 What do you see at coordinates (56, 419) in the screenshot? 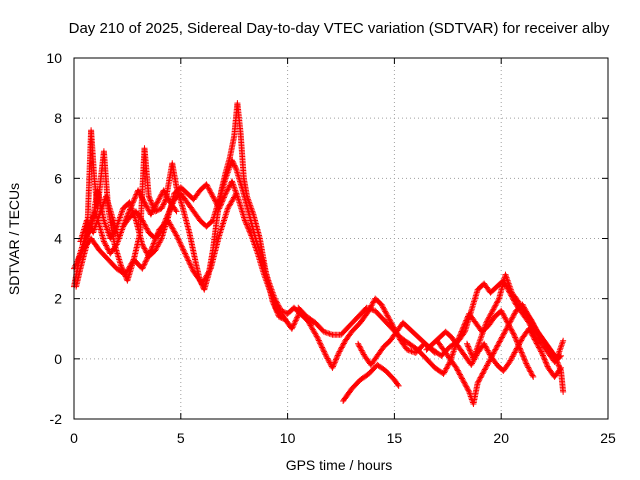
I see `y-tick-label: -2` at bounding box center [56, 419].